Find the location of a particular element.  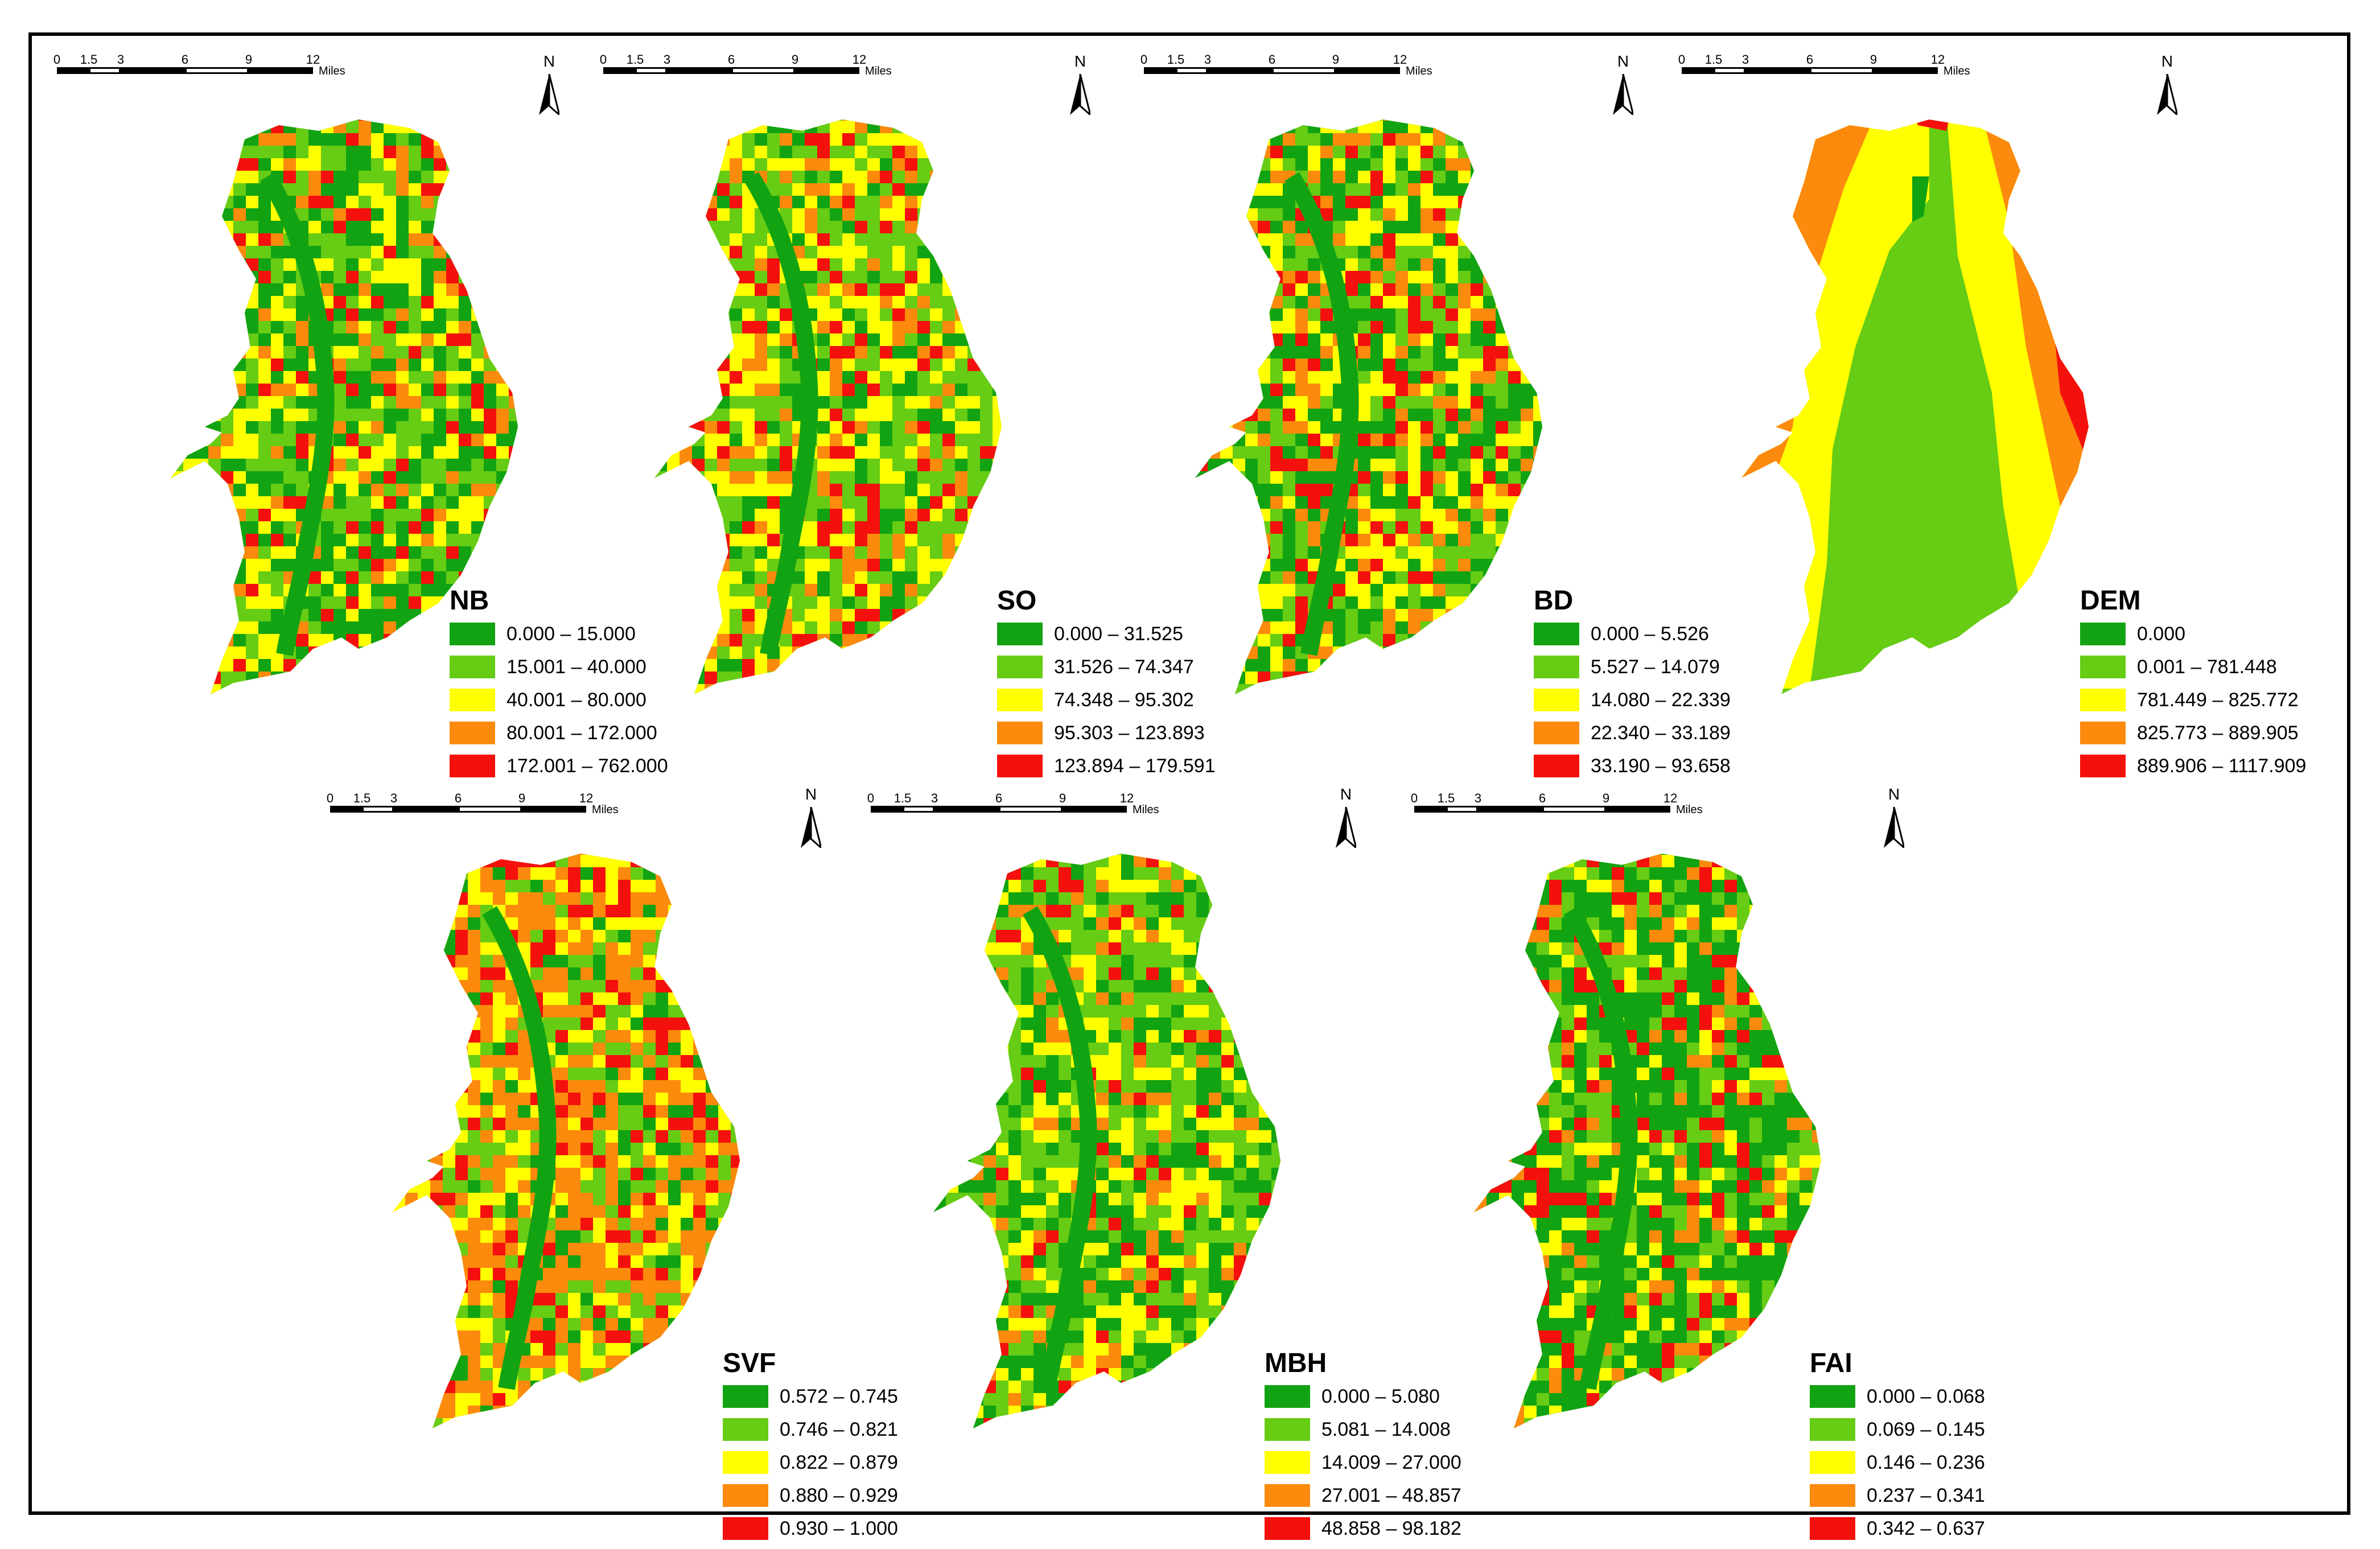

map-svf is located at coordinates (566, 1141).